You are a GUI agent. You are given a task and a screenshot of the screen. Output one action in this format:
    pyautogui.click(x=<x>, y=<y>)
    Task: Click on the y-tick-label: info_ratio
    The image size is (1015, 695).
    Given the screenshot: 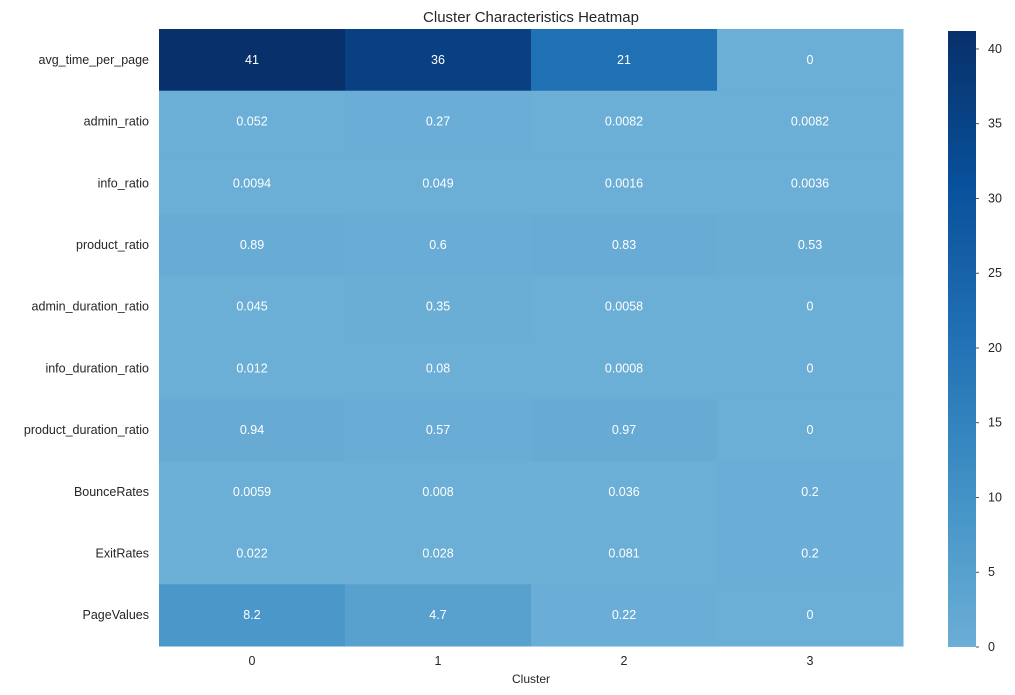 What is the action you would take?
    pyautogui.click(x=123, y=183)
    